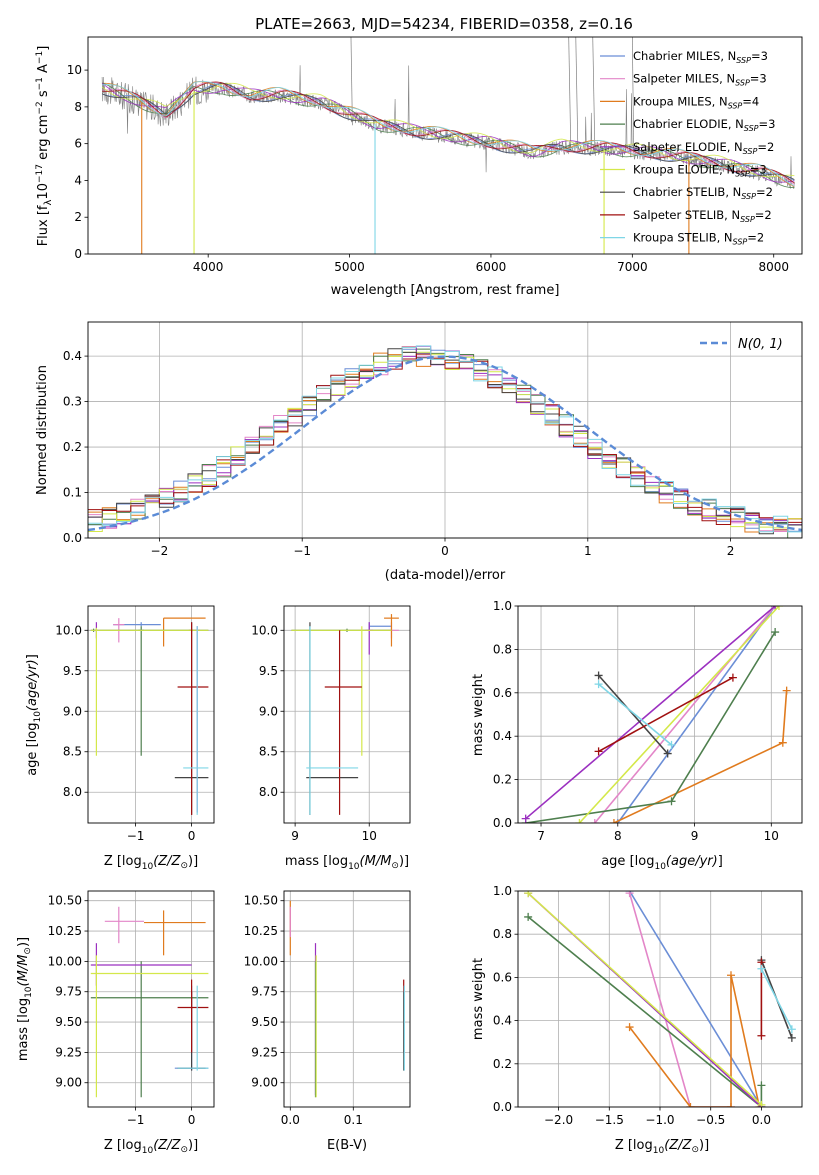  I want to click on x-axis-label: E(B-V), so click(347, 1145).